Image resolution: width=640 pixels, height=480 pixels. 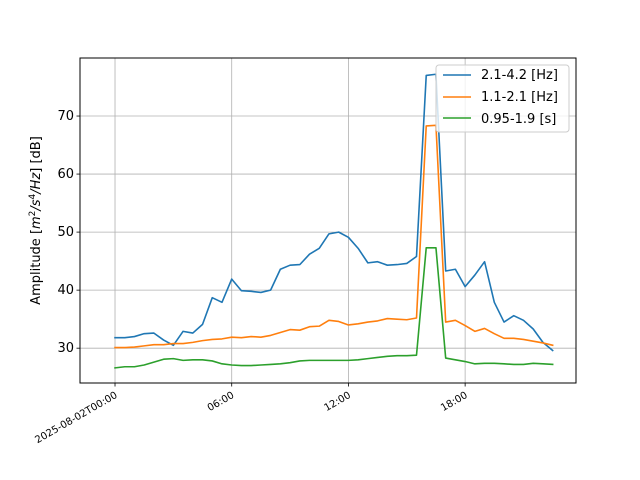 I want to click on legend-label-3: 0.95-1.9 [s], so click(x=518, y=119).